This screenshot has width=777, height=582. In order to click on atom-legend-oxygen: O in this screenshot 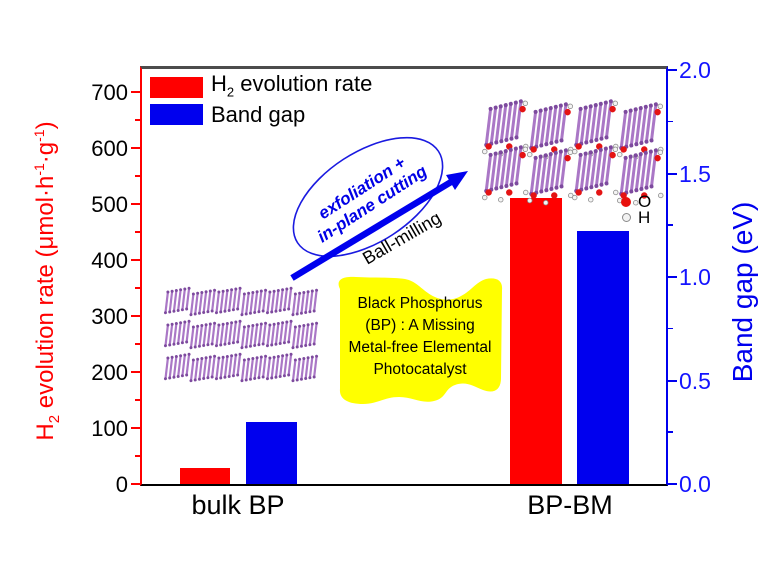, I will do `click(636, 201)`.